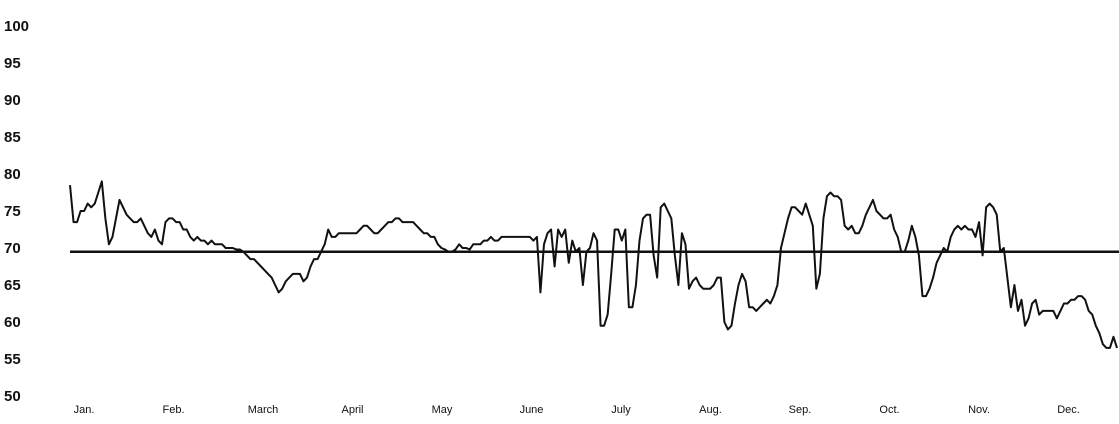 This screenshot has height=424, width=1119. I want to click on y-tick-label: 50, so click(12, 396).